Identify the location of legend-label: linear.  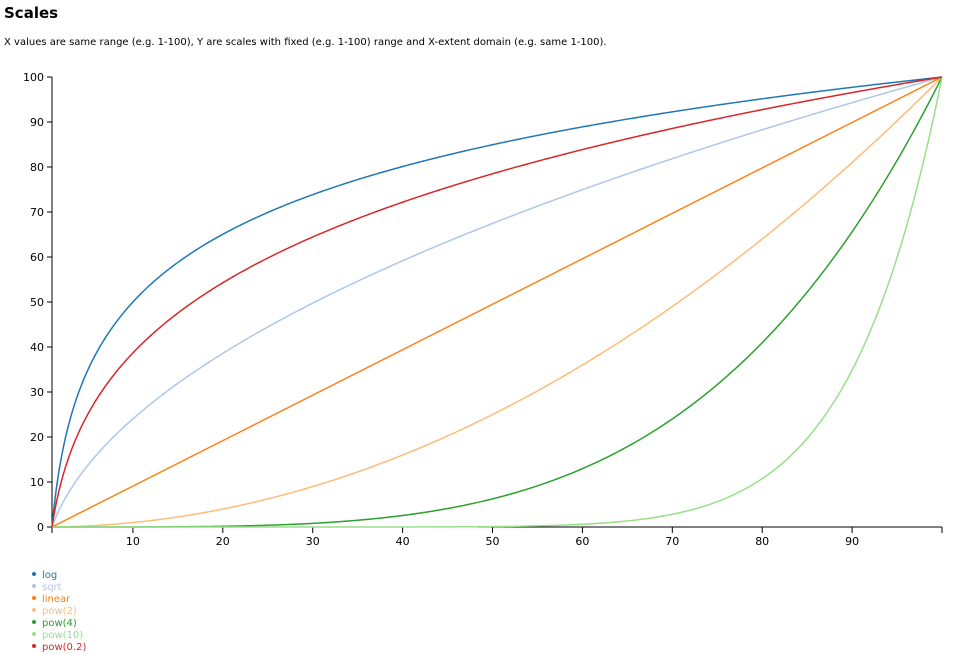
(56, 599).